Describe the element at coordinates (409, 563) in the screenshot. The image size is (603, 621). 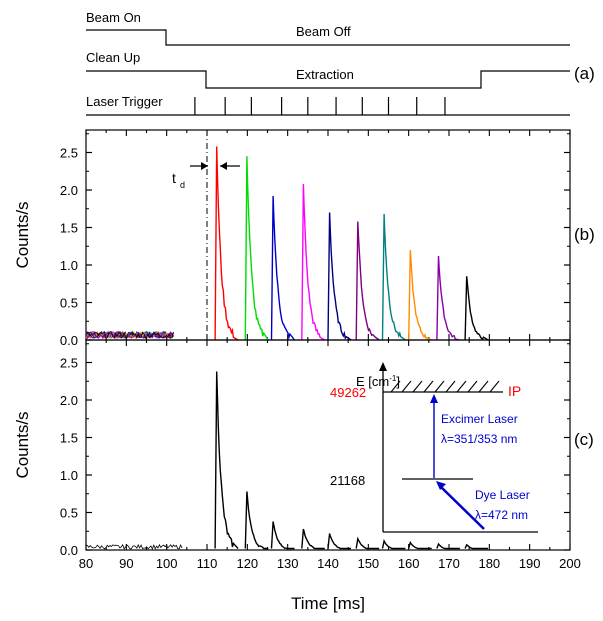
I see `x-tick-label: 160` at that location.